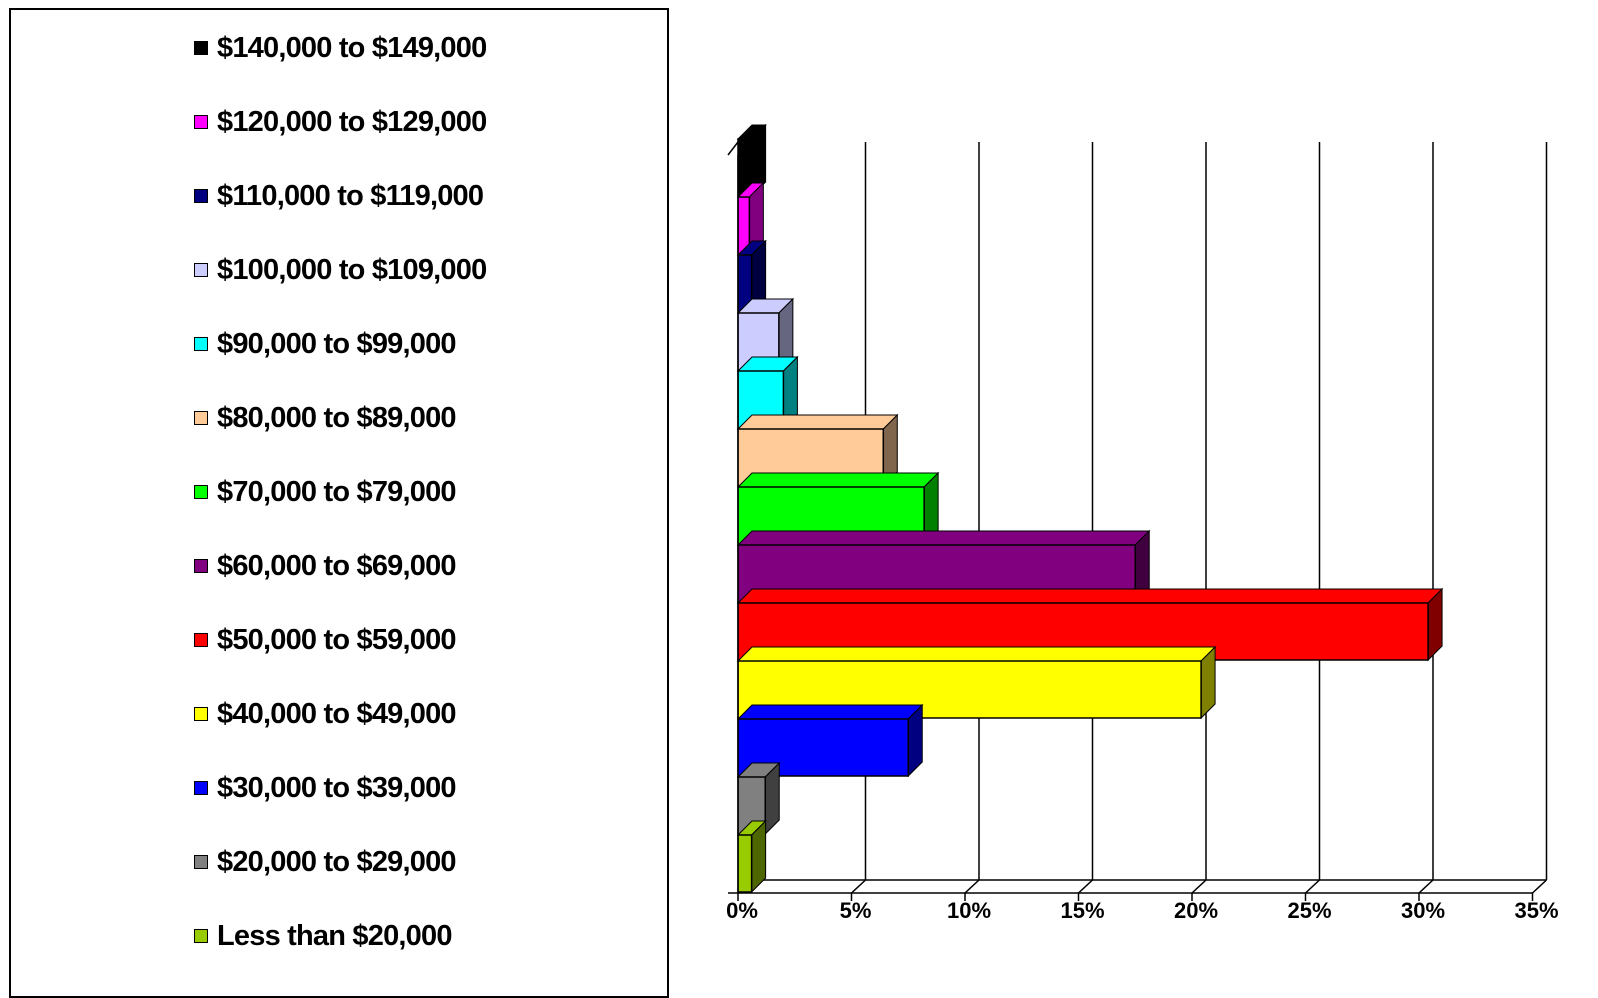 The width and height of the screenshot is (1598, 998). What do you see at coordinates (742, 910) in the screenshot?
I see `x-tick-label: 0%` at bounding box center [742, 910].